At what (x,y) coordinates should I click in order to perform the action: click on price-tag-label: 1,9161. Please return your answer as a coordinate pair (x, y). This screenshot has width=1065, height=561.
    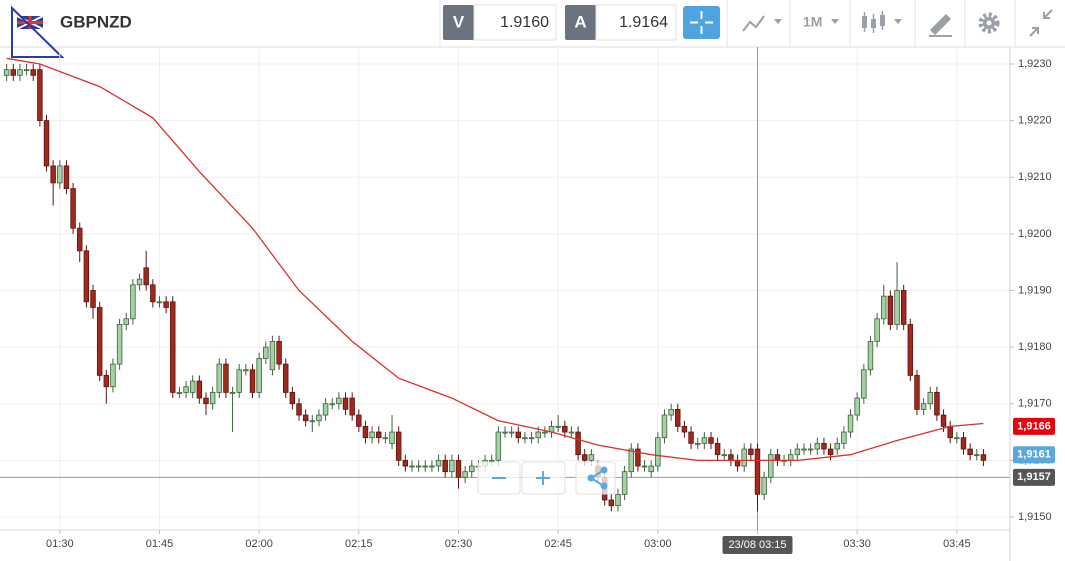
    Looking at the image, I should click on (1034, 455).